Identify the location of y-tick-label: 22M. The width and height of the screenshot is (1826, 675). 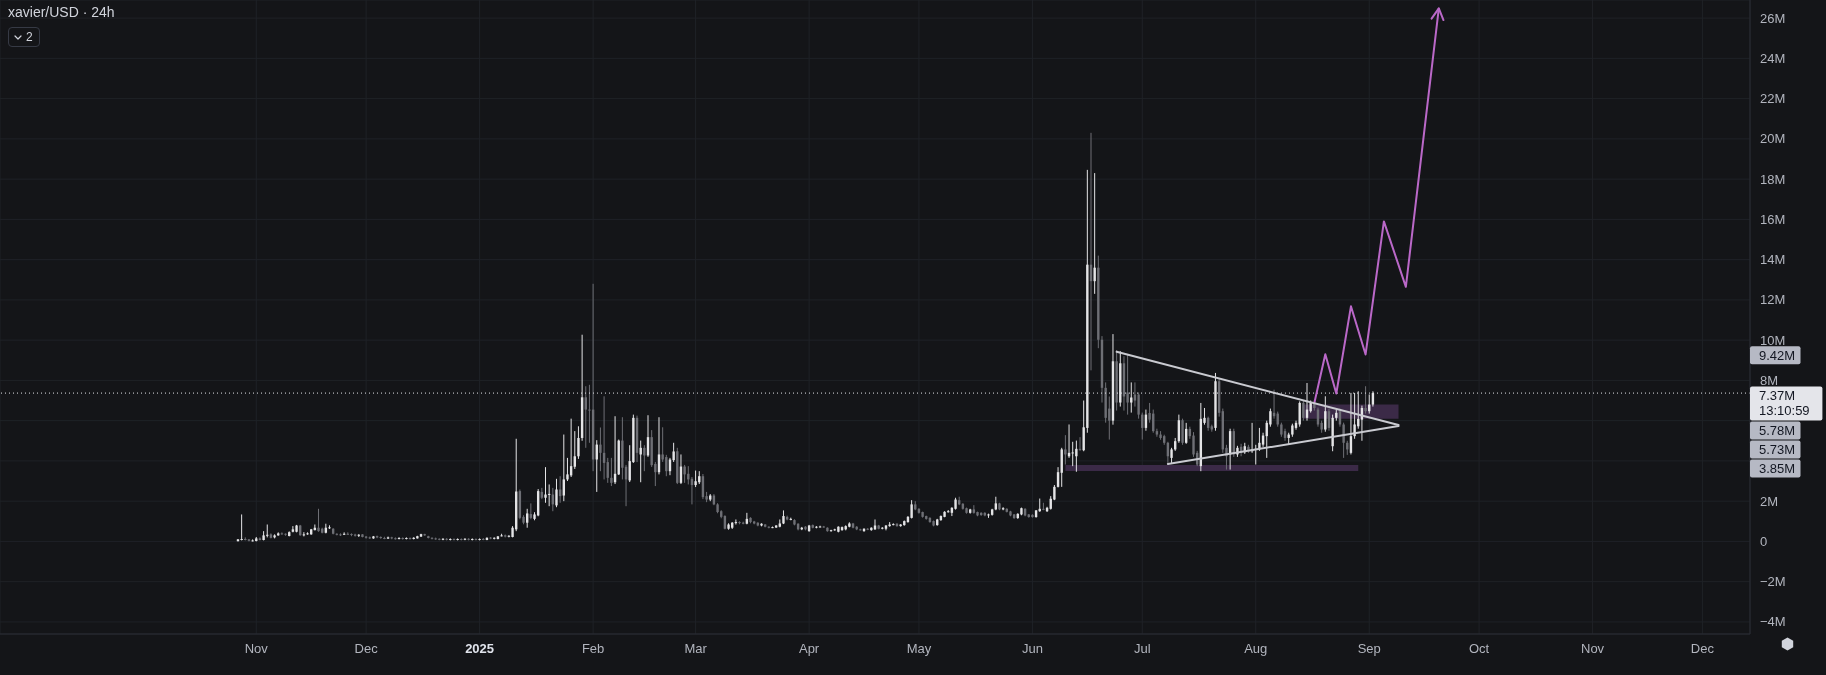
(1773, 99).